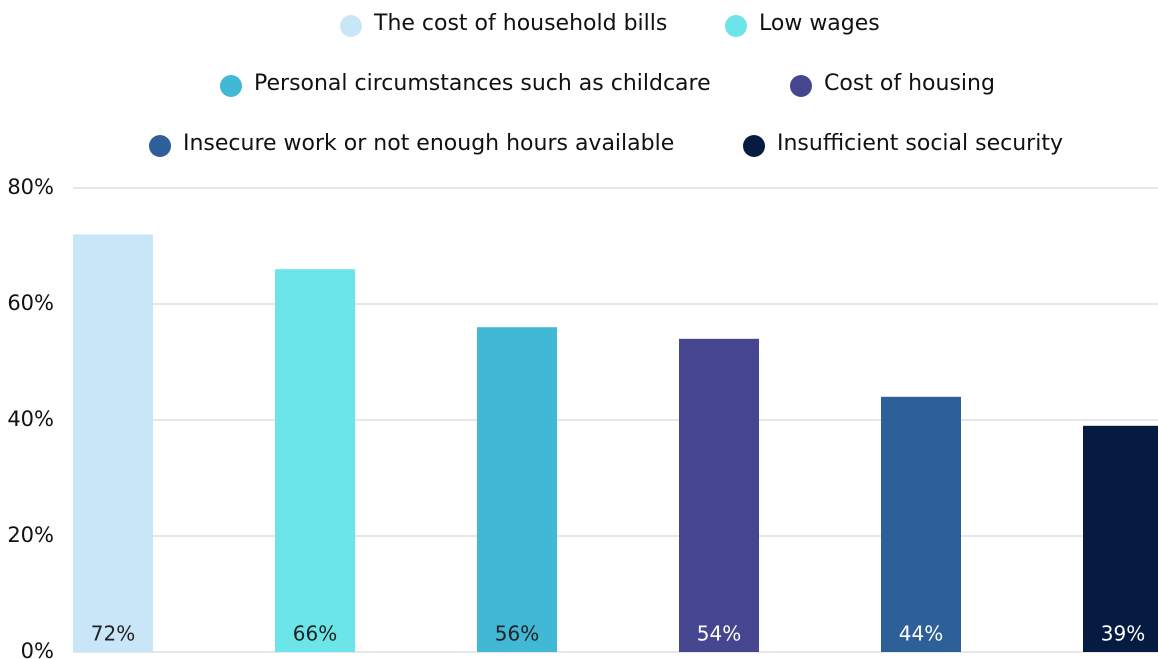  What do you see at coordinates (113, 634) in the screenshot?
I see `value-label: 72%` at bounding box center [113, 634].